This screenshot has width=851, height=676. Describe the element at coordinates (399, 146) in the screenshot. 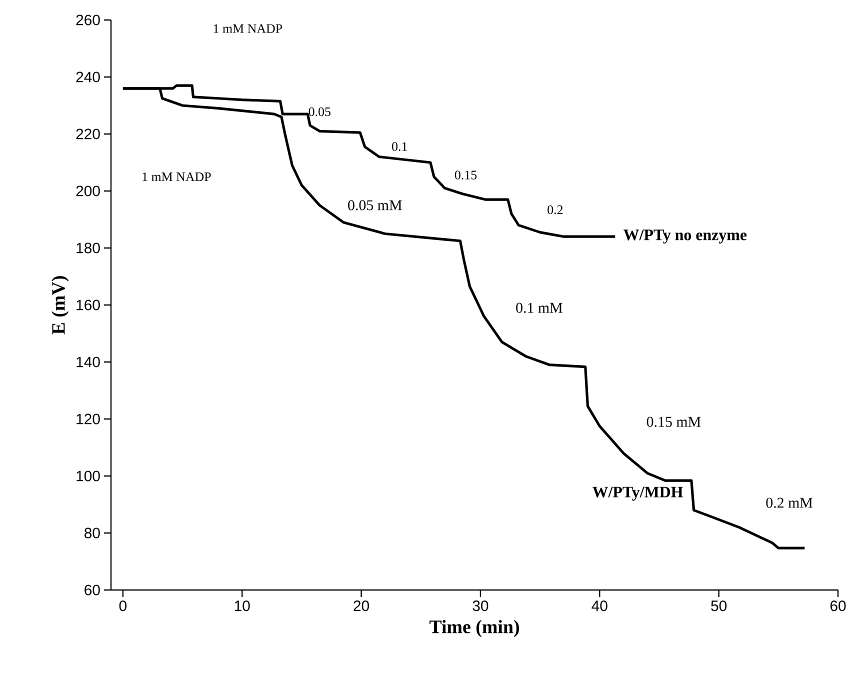

I see `annotation: 0.1` at that location.